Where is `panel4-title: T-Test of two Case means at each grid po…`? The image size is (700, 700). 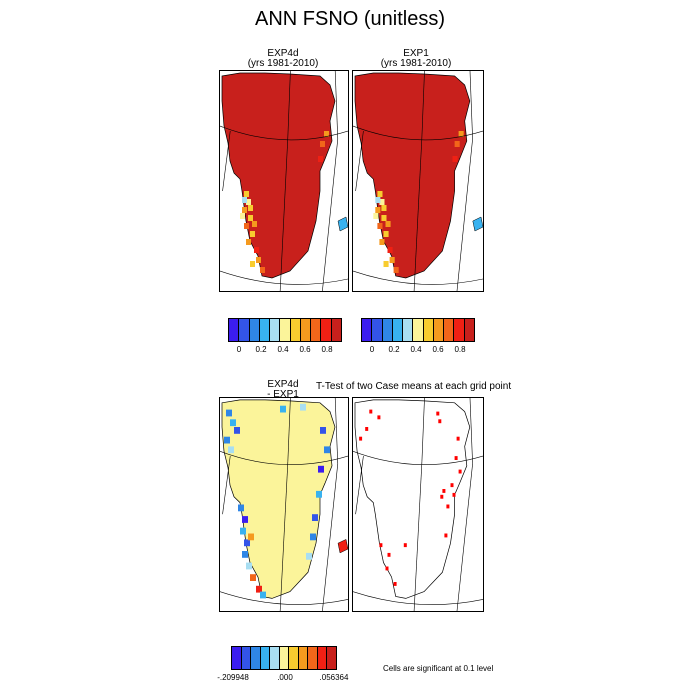 panel4-title: T-Test of two Case means at each grid po… is located at coordinates (414, 386).